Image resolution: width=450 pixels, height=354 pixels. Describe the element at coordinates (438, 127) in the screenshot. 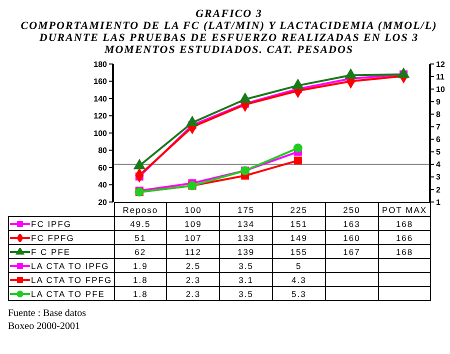

I see `y2-tick-label: 7` at that location.